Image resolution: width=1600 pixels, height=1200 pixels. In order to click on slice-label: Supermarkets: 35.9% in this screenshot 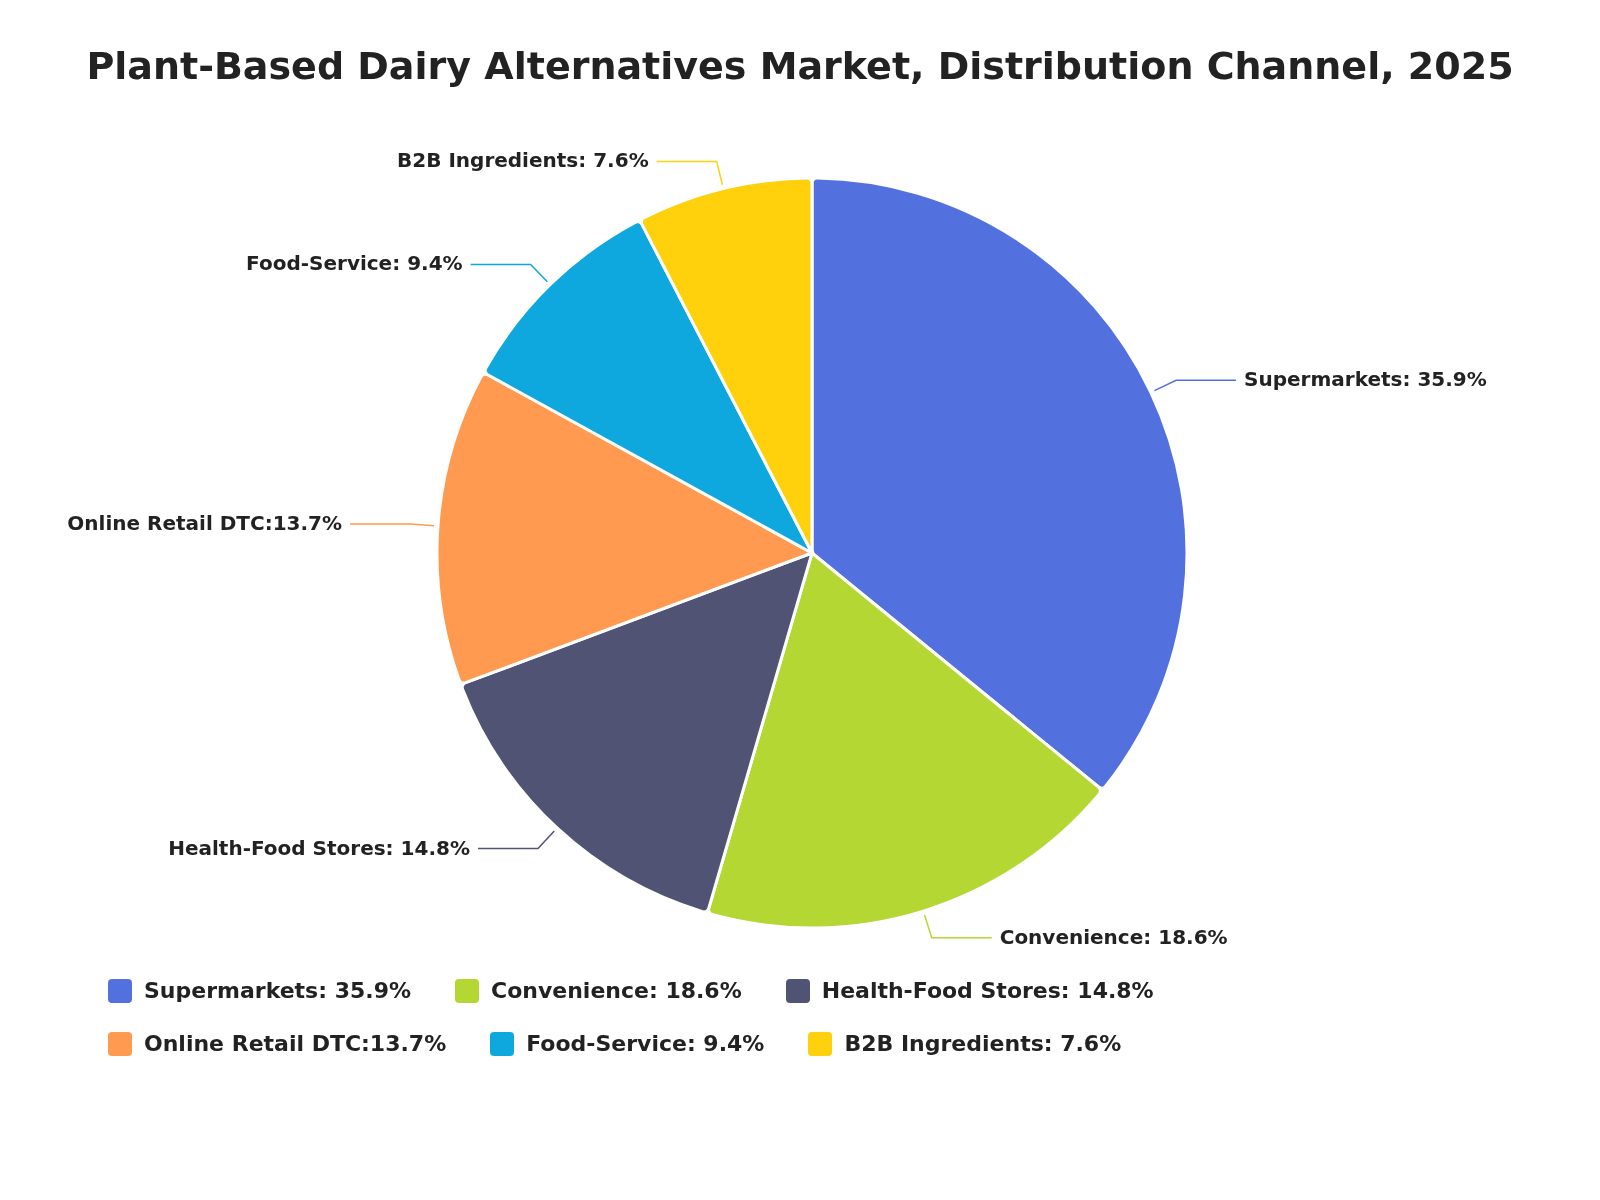, I will do `click(1365, 379)`.